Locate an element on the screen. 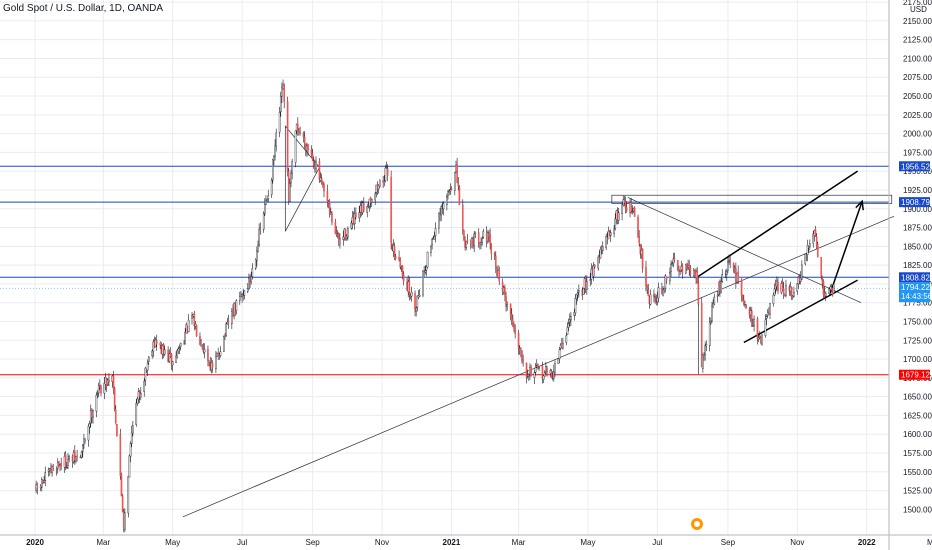 The image size is (932, 550). currency-label: USD is located at coordinates (918, 9).